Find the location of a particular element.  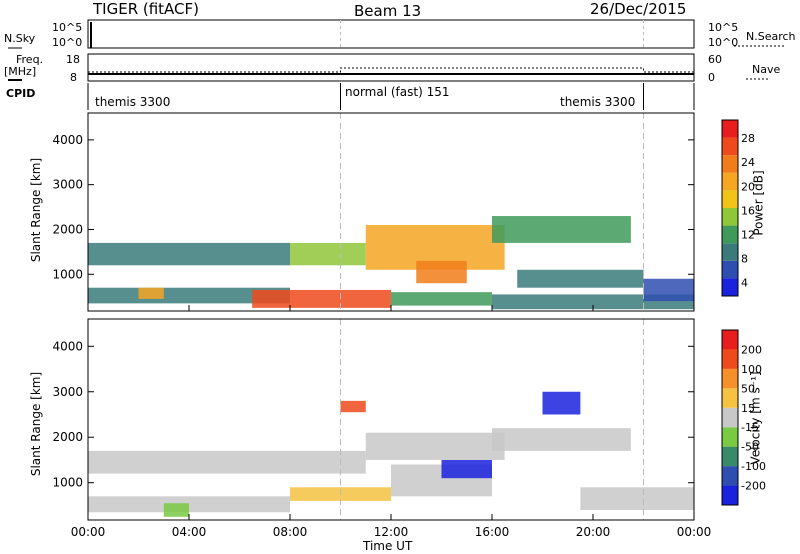

velocity-ytick-label: 1000 is located at coordinates (67, 483).